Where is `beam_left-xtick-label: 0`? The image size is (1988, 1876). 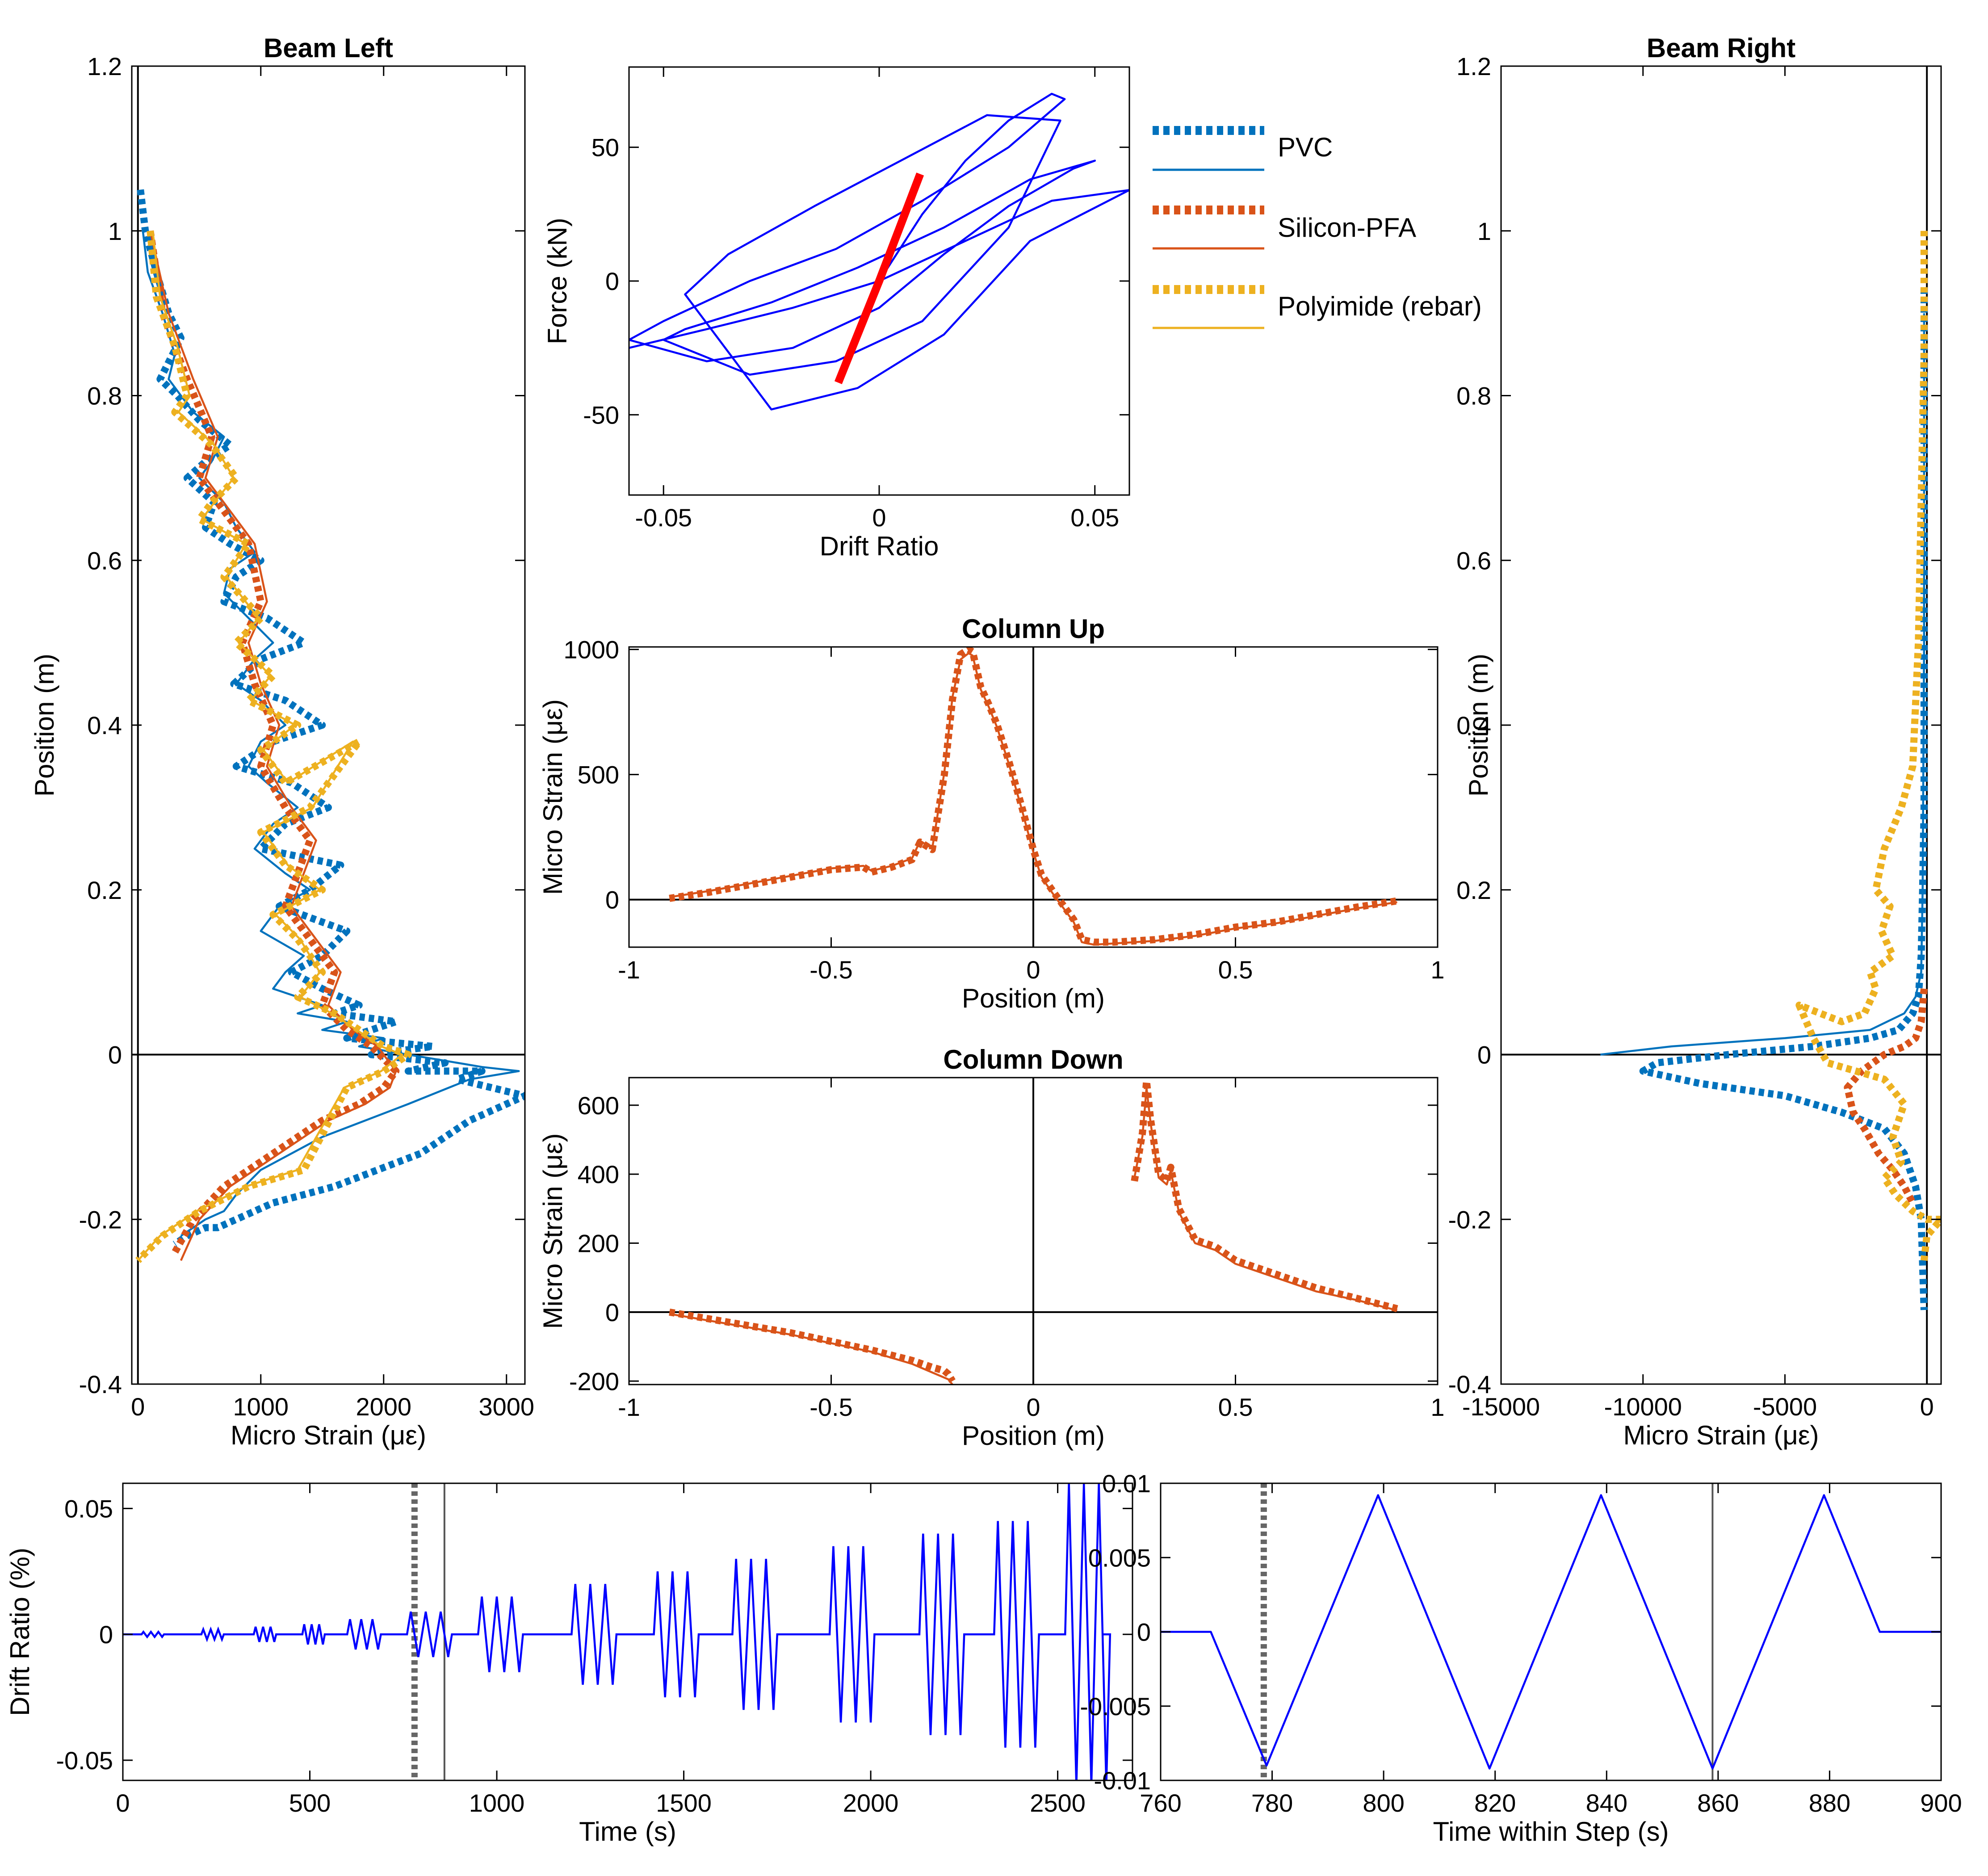 beam_left-xtick-label: 0 is located at coordinates (138, 1407).